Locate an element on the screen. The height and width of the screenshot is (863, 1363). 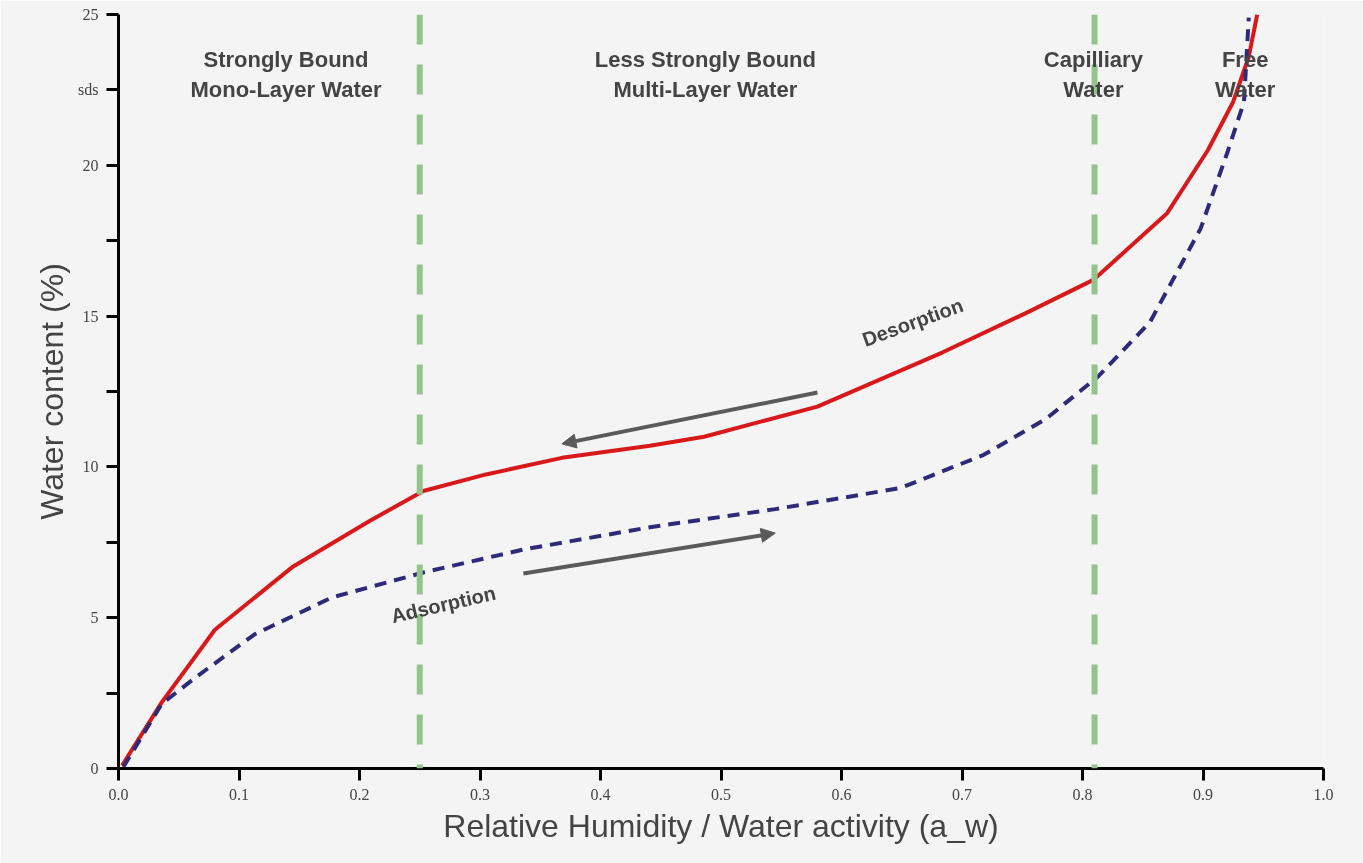
annotation: Less Strongly Bound Multi-Layer Water is located at coordinates (705, 75).